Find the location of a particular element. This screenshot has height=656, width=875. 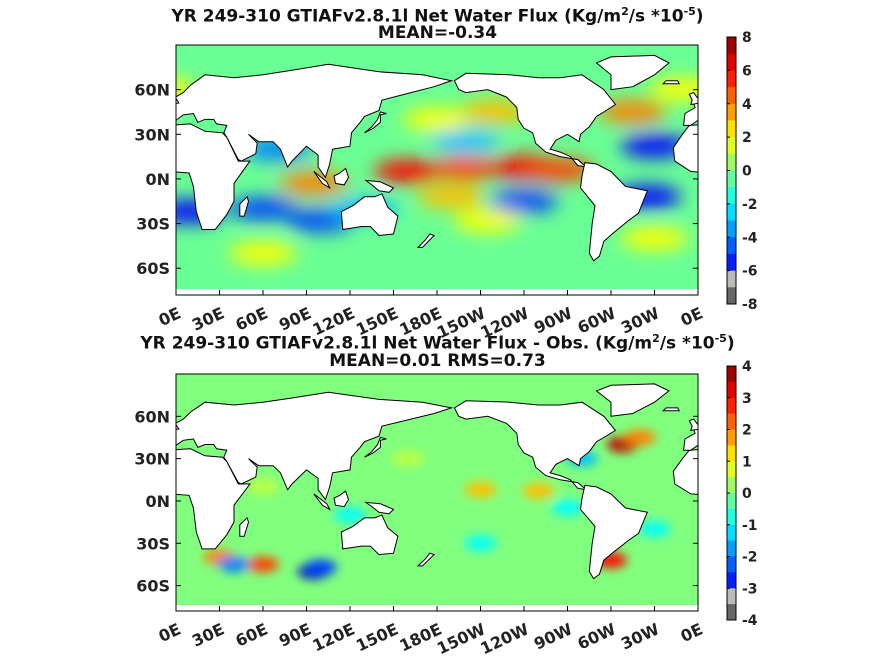

land-greenland is located at coordinates (632, 72).